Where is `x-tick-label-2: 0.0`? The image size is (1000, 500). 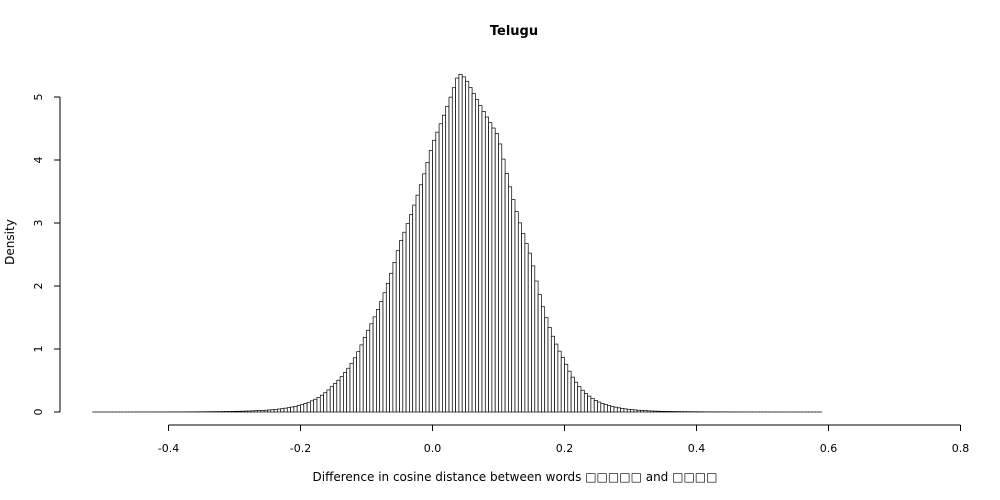
x-tick-label-2: 0.0 is located at coordinates (433, 448).